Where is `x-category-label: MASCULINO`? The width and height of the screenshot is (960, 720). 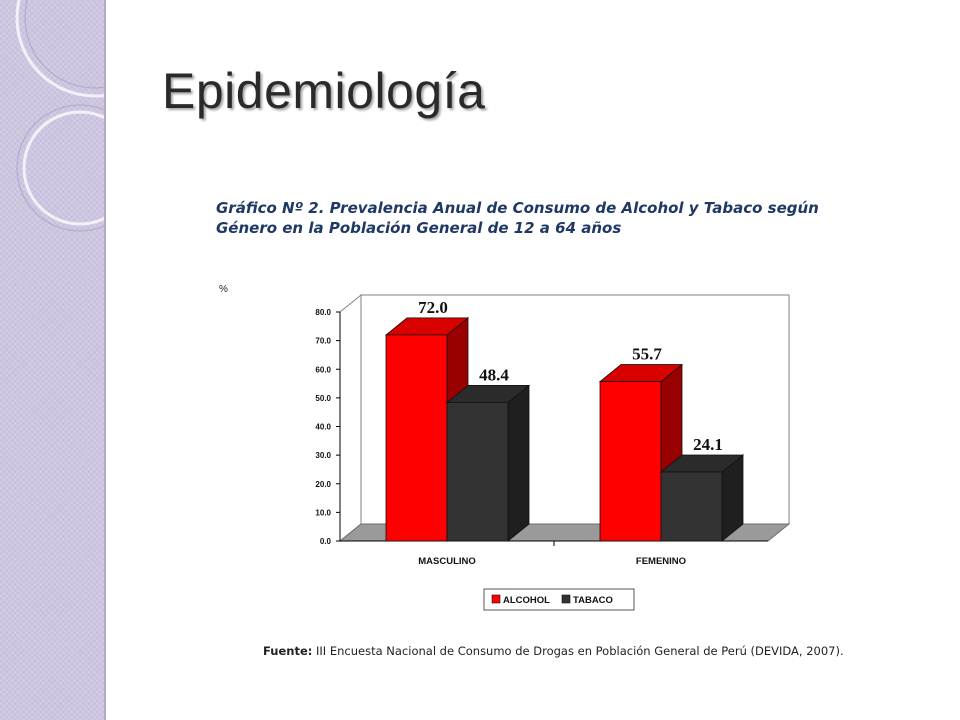 x-category-label: MASCULINO is located at coordinates (447, 561).